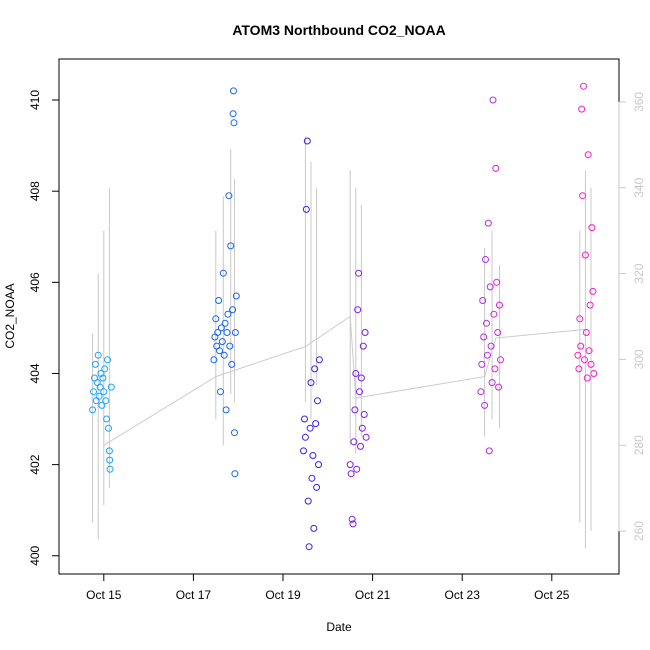 This screenshot has width=650, height=650. What do you see at coordinates (35, 555) in the screenshot?
I see `y-tick-label: 400` at bounding box center [35, 555].